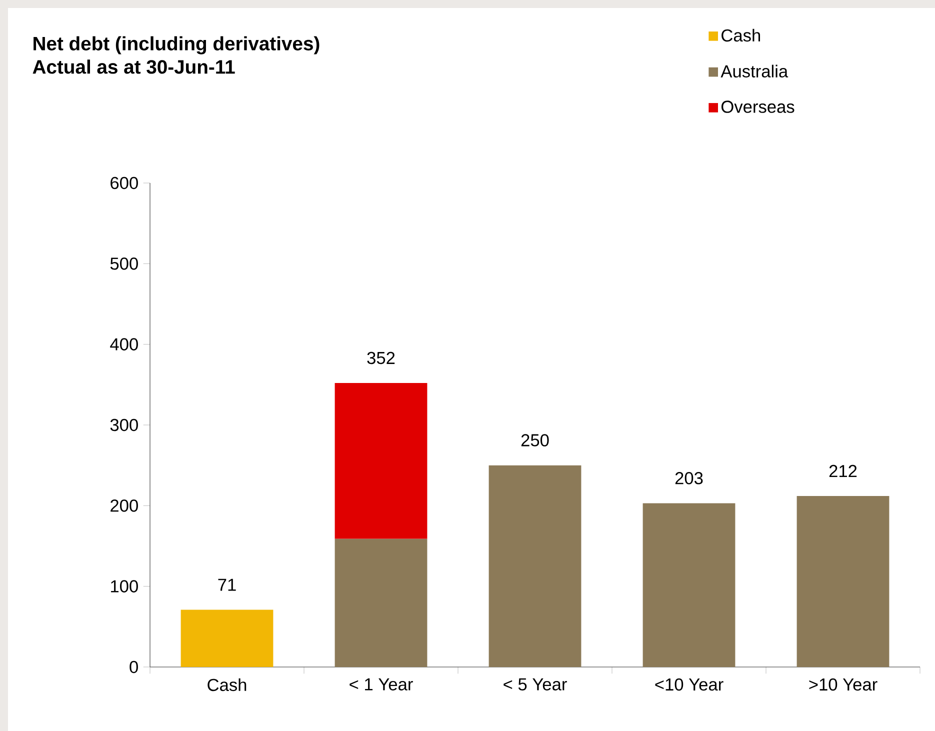 Image resolution: width=935 pixels, height=731 pixels. Describe the element at coordinates (535, 684) in the screenshot. I see `x-tick-label: < 5 Year` at that location.